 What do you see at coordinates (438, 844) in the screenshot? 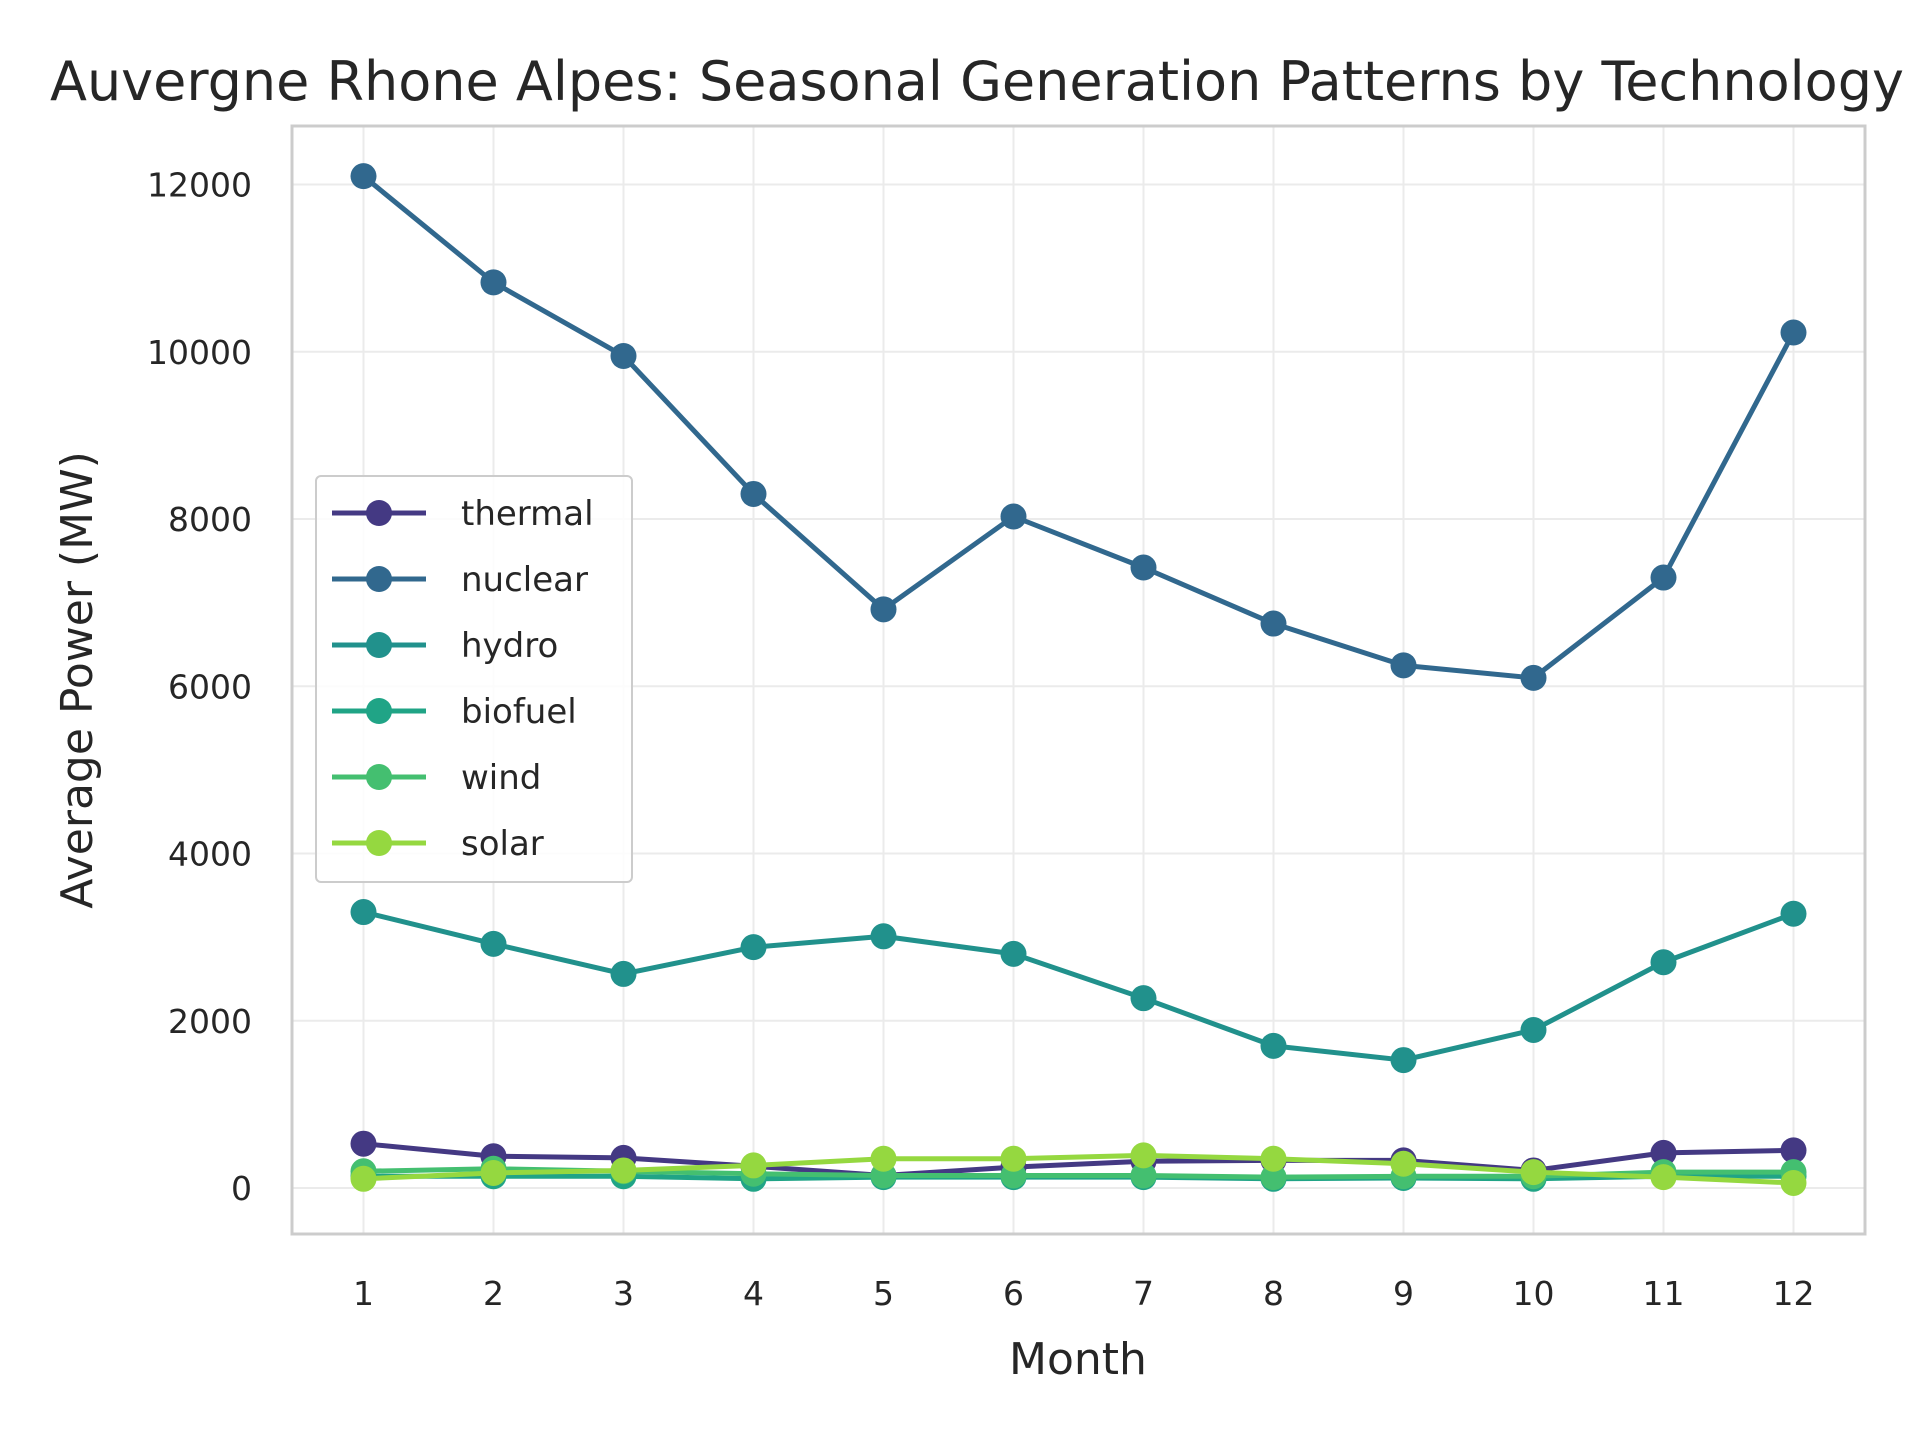
I see `legend-item-solar: solar` at bounding box center [438, 844].